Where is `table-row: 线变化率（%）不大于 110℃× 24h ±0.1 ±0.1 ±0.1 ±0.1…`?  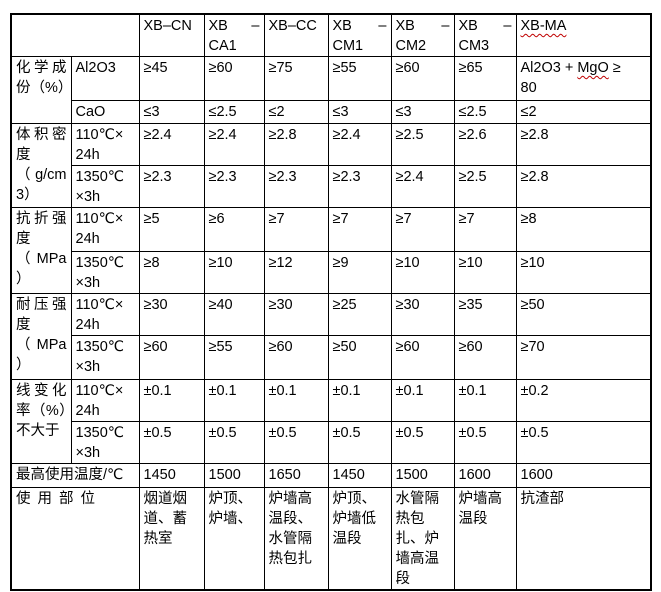 table-row: 线变化率（%）不大于 110℃× 24h ±0.1 ±0.1 ±0.1 ±0.1… is located at coordinates (331, 421).